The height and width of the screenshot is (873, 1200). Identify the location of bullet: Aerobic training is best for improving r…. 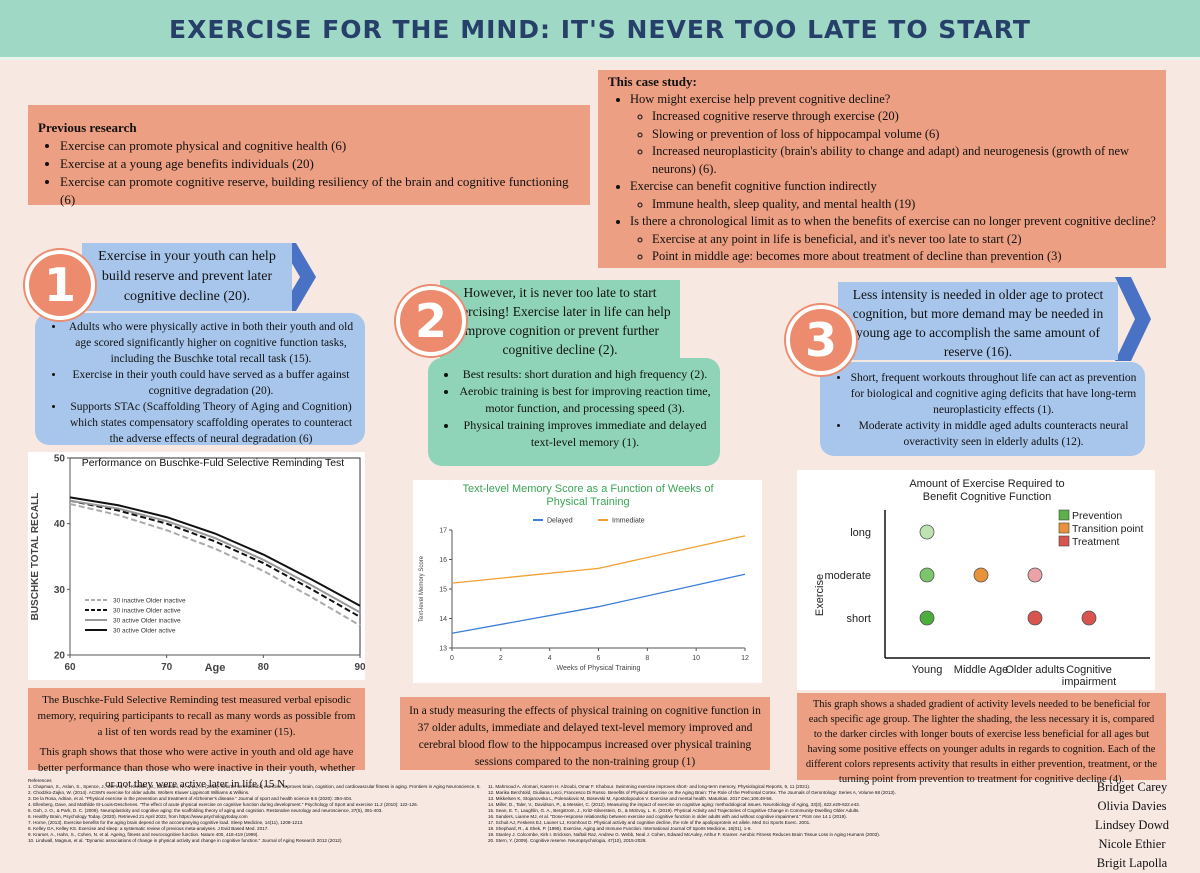
(585, 400).